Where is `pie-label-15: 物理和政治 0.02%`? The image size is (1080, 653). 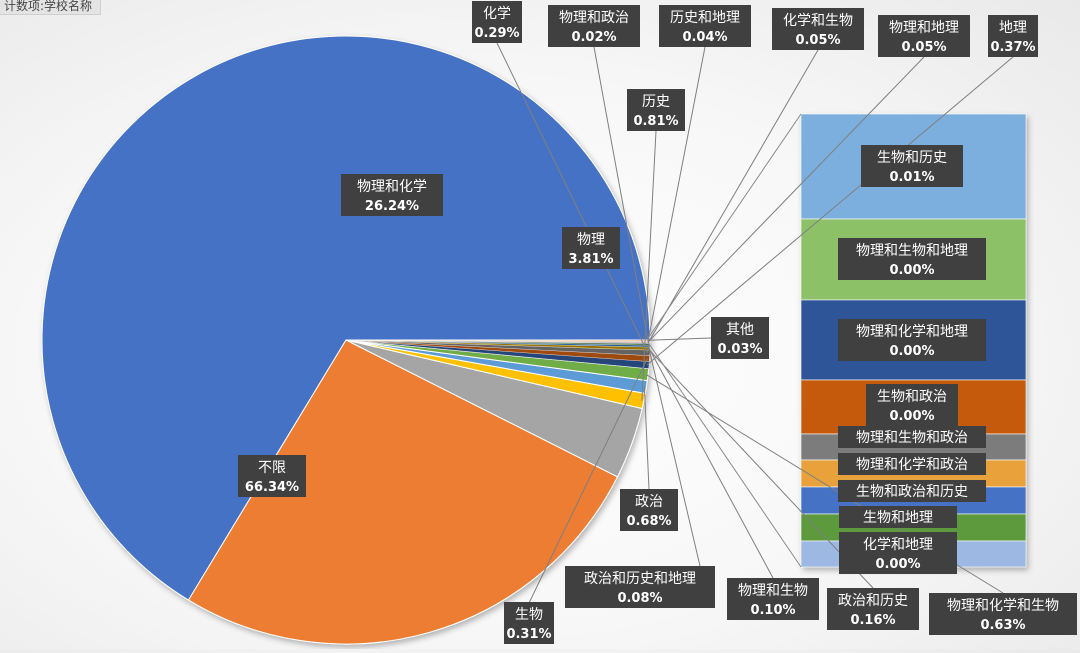
pie-label-15: 物理和政治 0.02% is located at coordinates (594, 26).